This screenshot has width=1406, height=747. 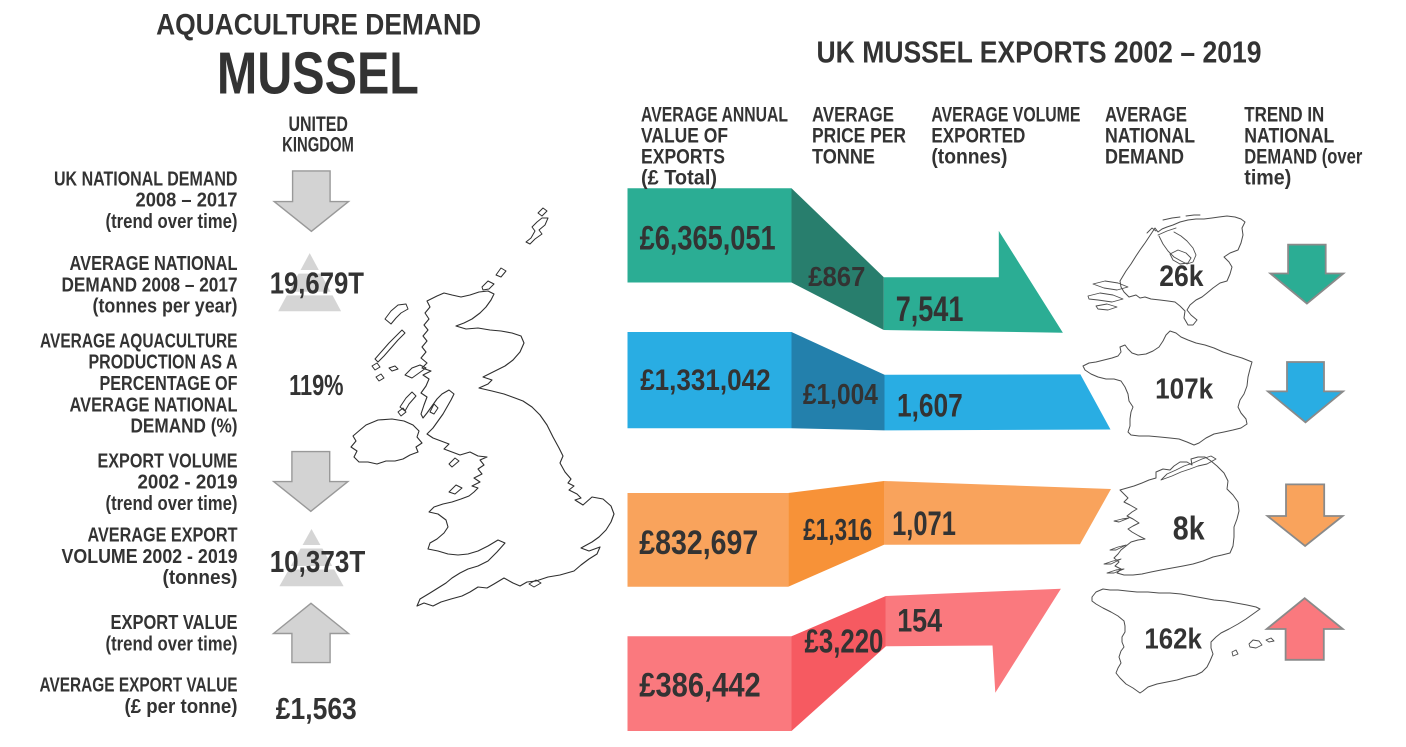 What do you see at coordinates (859, 135) in the screenshot?
I see `svg-text: PRICE PER` at bounding box center [859, 135].